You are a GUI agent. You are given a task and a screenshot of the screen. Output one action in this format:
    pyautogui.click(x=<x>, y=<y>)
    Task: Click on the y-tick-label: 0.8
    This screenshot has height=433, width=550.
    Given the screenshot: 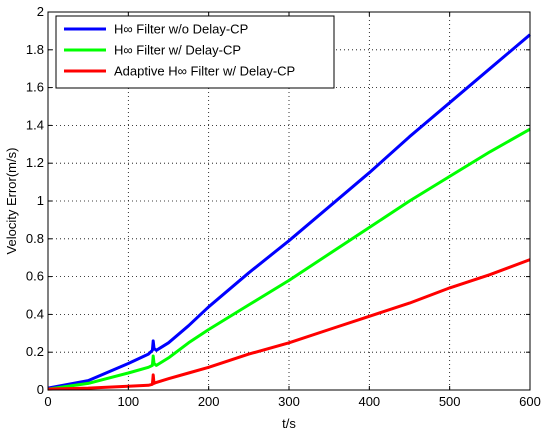 What is the action you would take?
    pyautogui.click(x=35, y=238)
    